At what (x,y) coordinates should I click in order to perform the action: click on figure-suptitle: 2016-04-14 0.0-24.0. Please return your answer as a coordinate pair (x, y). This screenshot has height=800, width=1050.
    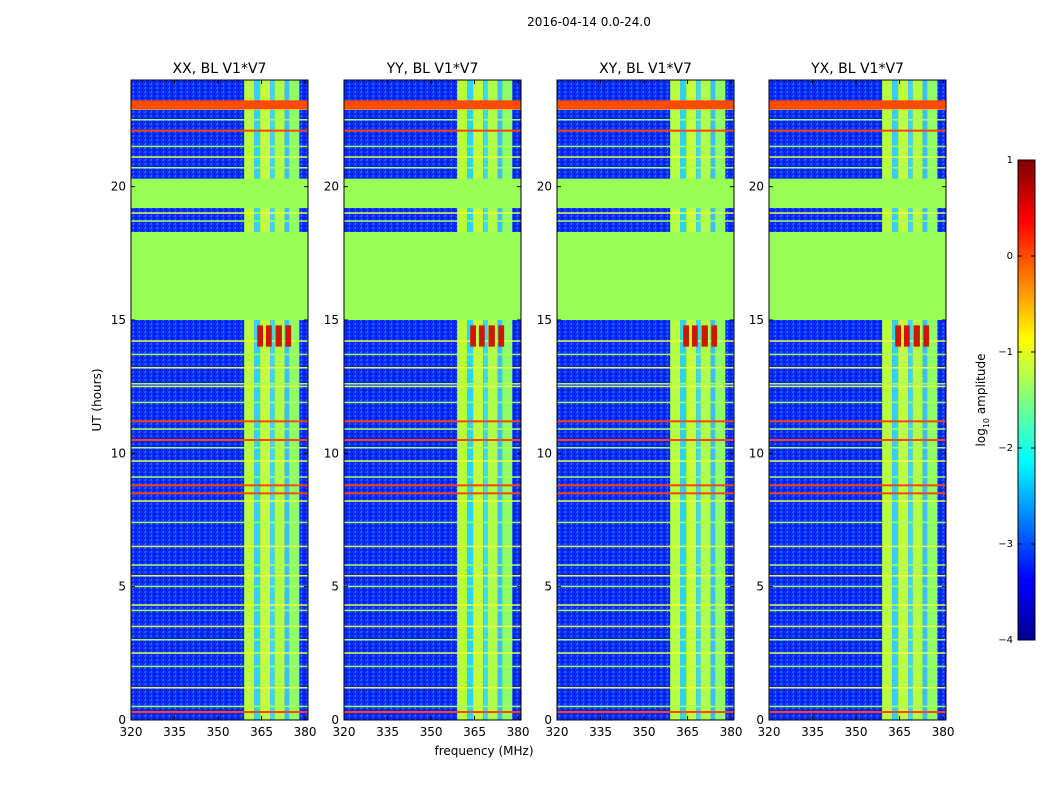
    Looking at the image, I should click on (589, 22).